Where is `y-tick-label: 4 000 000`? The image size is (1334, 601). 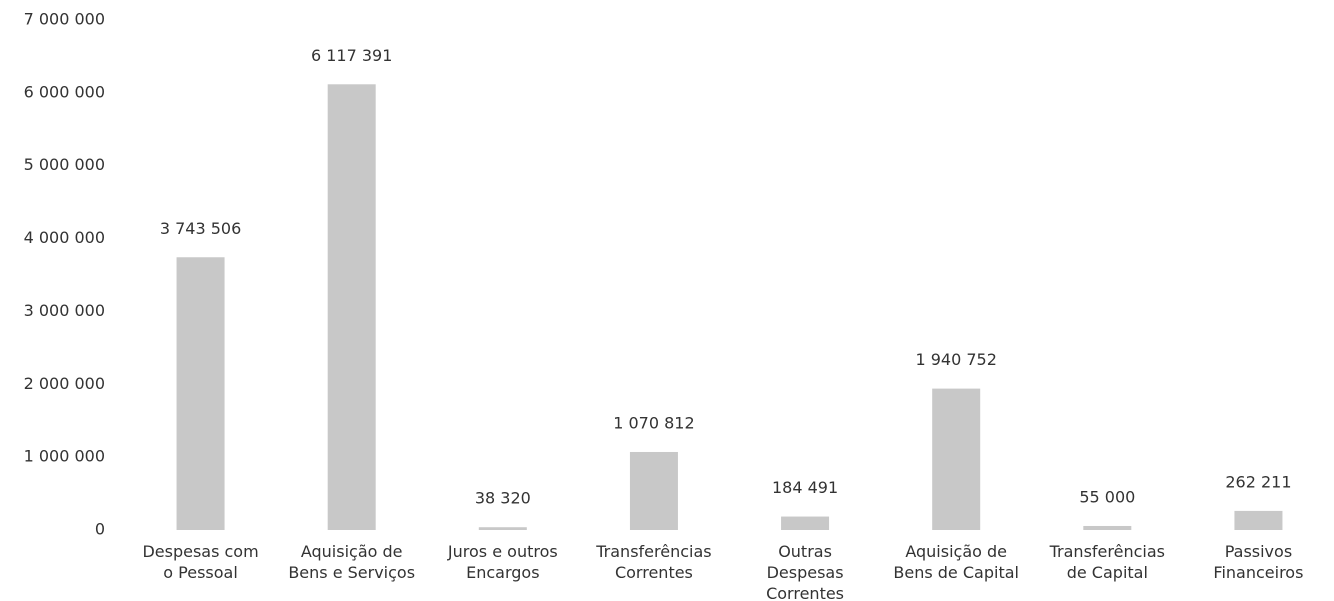 y-tick-label: 4 000 000 is located at coordinates (64, 237).